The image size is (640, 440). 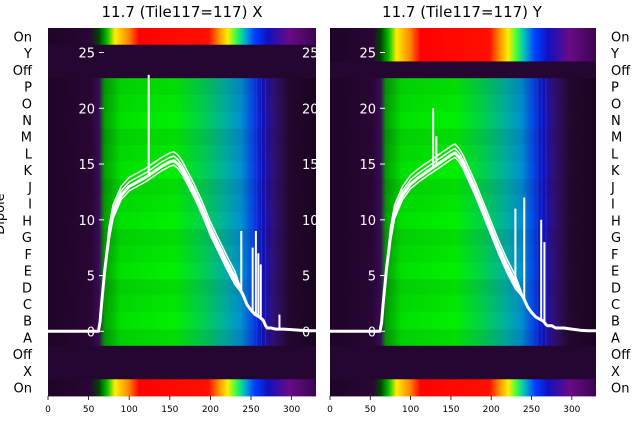 I want to click on overlay-y-tick-label: 5, so click(x=91, y=277).